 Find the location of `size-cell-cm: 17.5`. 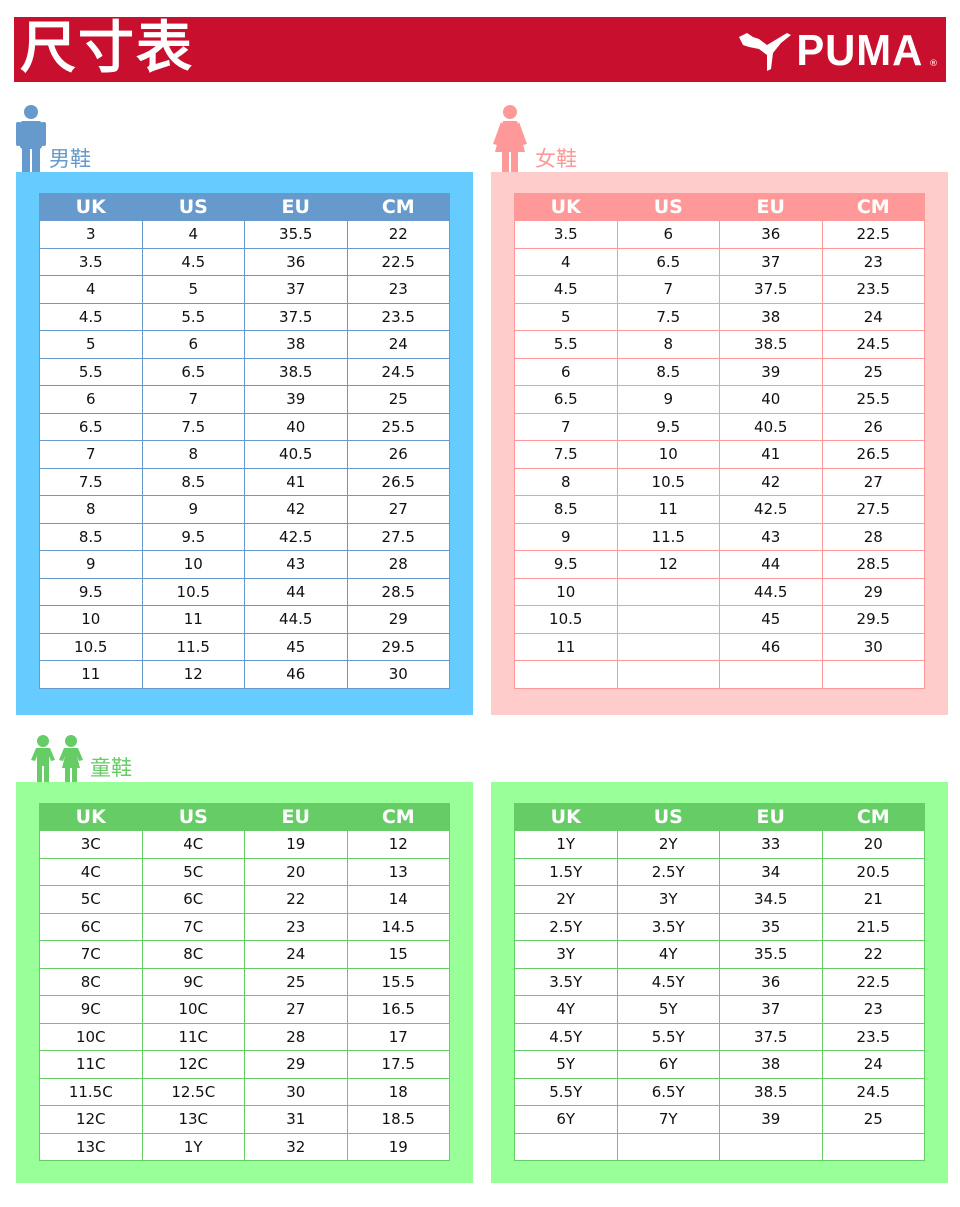

size-cell-cm: 17.5 is located at coordinates (398, 1064).